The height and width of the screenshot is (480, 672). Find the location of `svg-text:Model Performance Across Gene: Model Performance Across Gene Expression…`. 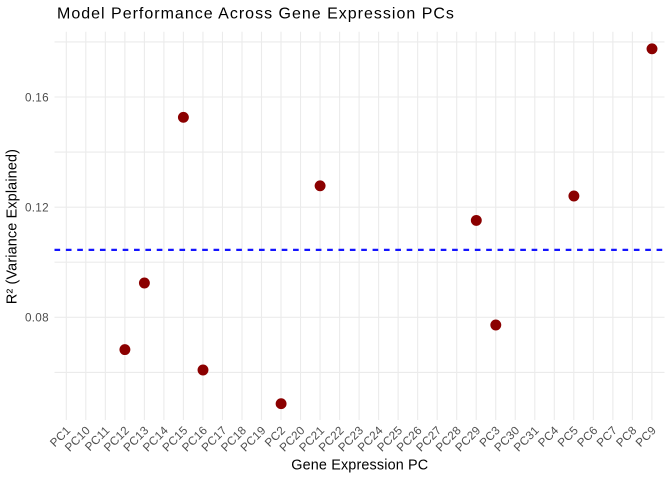

svg-text:Model Performance Across Gene: Model Performance Across Gene Expression… is located at coordinates (256, 14).